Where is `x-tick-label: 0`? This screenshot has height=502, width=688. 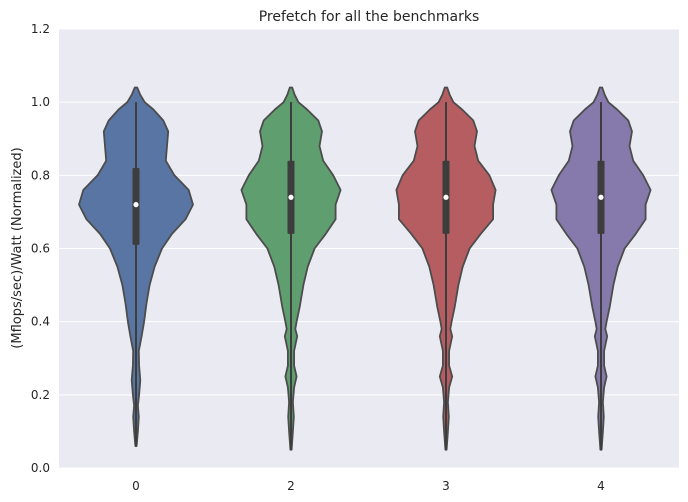
x-tick-label: 0 is located at coordinates (136, 486).